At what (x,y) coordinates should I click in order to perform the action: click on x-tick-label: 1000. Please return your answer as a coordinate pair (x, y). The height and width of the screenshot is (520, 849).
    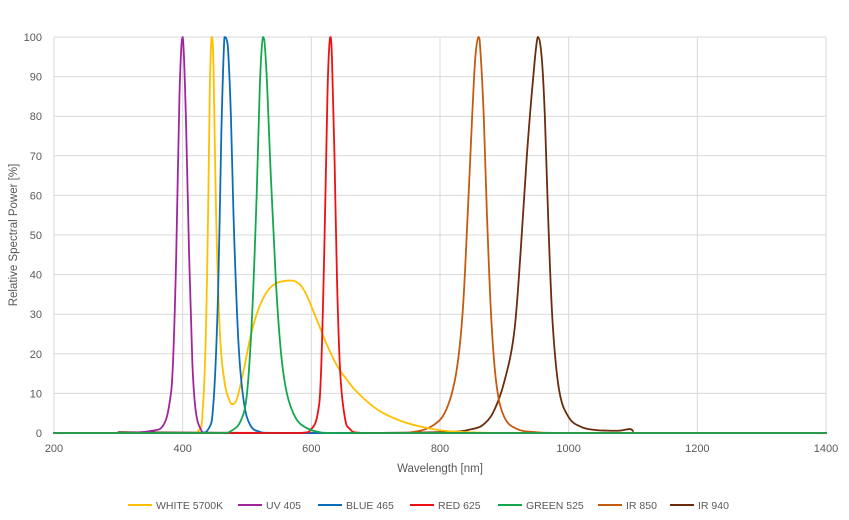
    Looking at the image, I should click on (568, 449).